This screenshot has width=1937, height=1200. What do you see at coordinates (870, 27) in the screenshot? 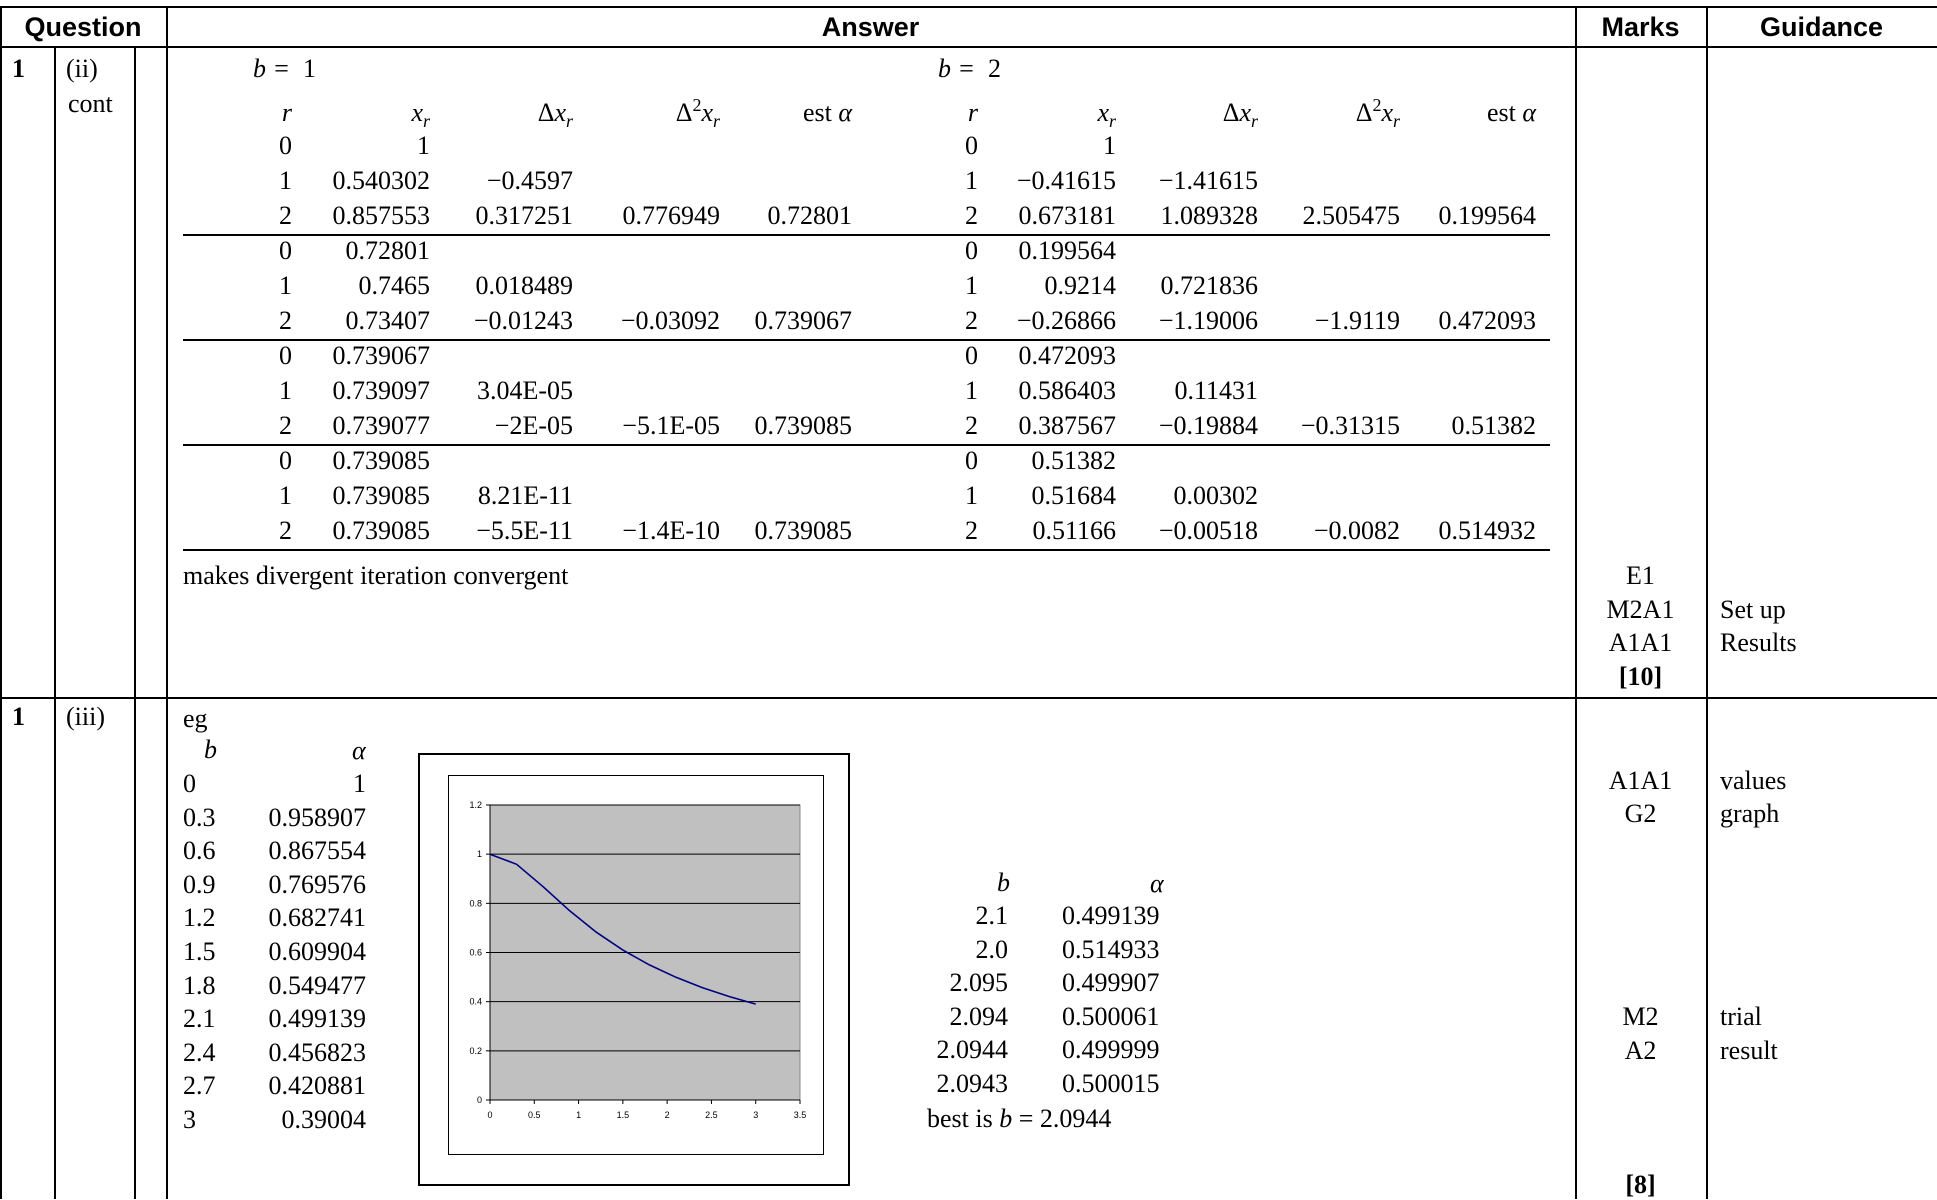
I see `header-answer: Answer` at bounding box center [870, 27].